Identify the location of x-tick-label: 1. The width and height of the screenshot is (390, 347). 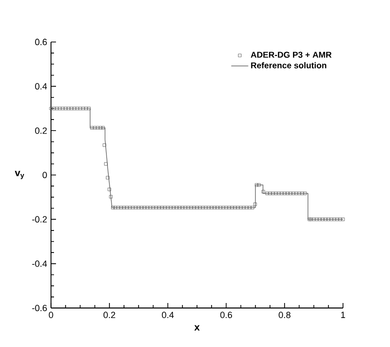
(343, 315).